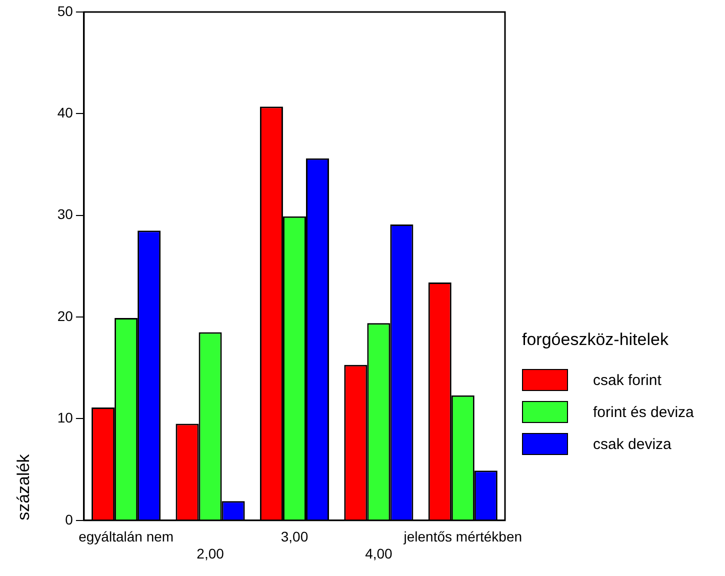 The width and height of the screenshot is (725, 576). What do you see at coordinates (65, 10) in the screenshot?
I see `y-tick-label: 50` at bounding box center [65, 10].